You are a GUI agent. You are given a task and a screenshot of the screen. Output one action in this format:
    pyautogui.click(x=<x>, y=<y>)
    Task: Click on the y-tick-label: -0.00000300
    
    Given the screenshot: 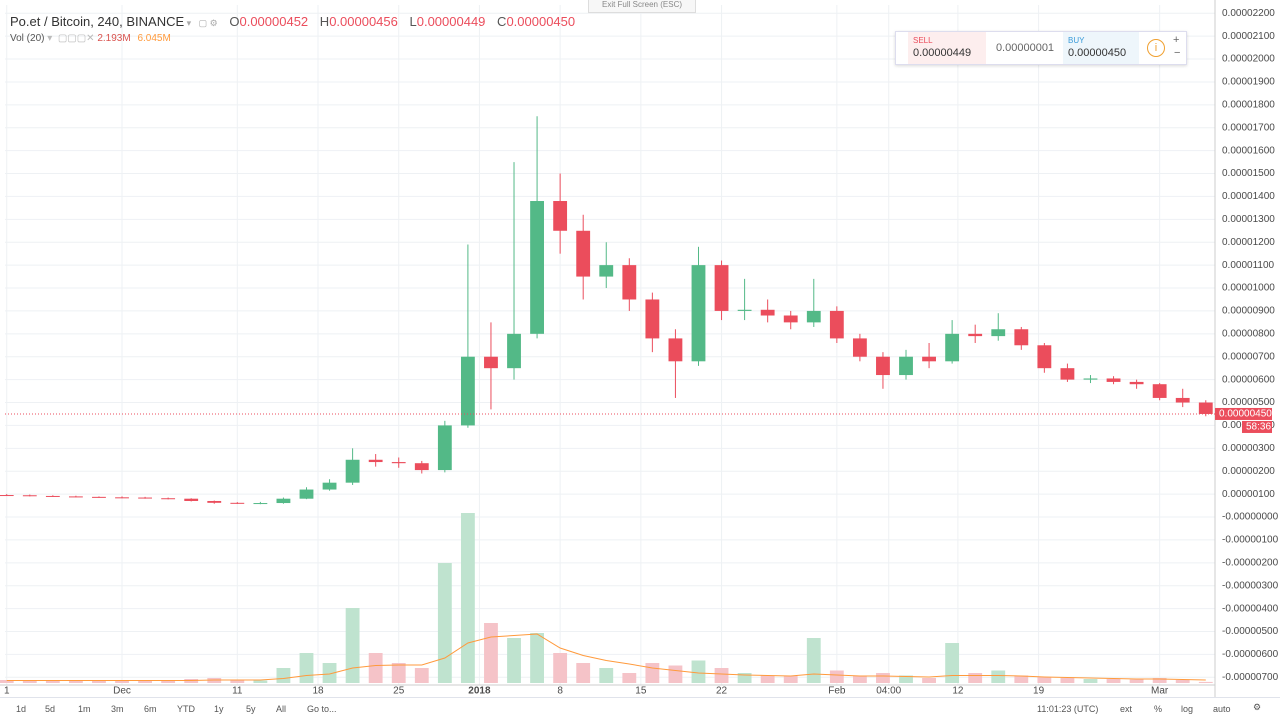 What is the action you would take?
    pyautogui.click(x=1250, y=585)
    